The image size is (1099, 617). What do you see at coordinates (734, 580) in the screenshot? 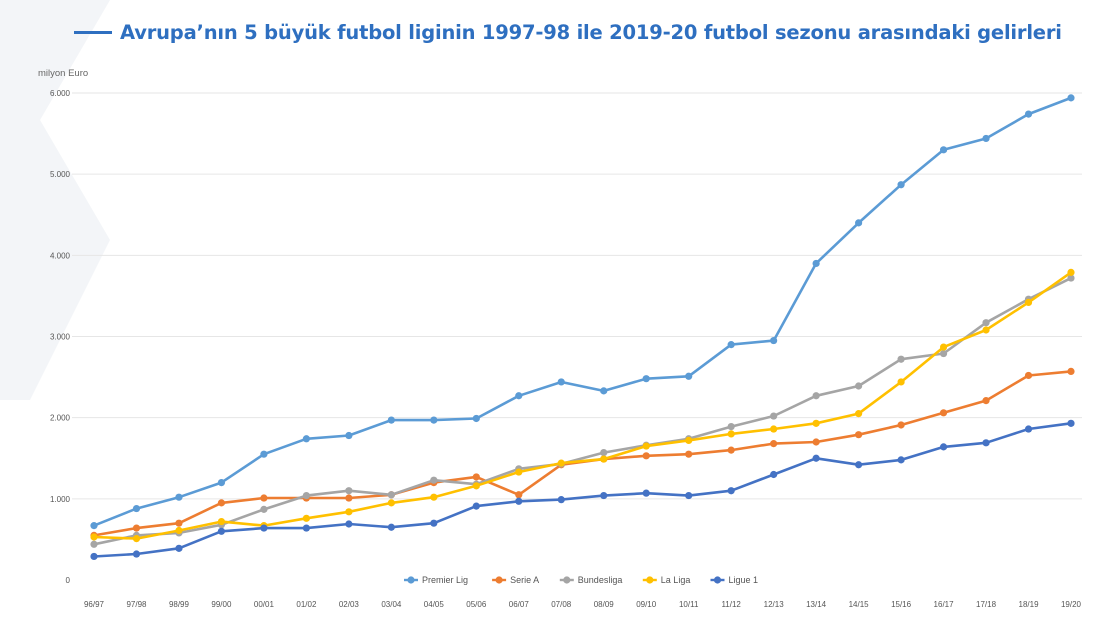
I see `legend-item: Ligue 1` at bounding box center [734, 580].